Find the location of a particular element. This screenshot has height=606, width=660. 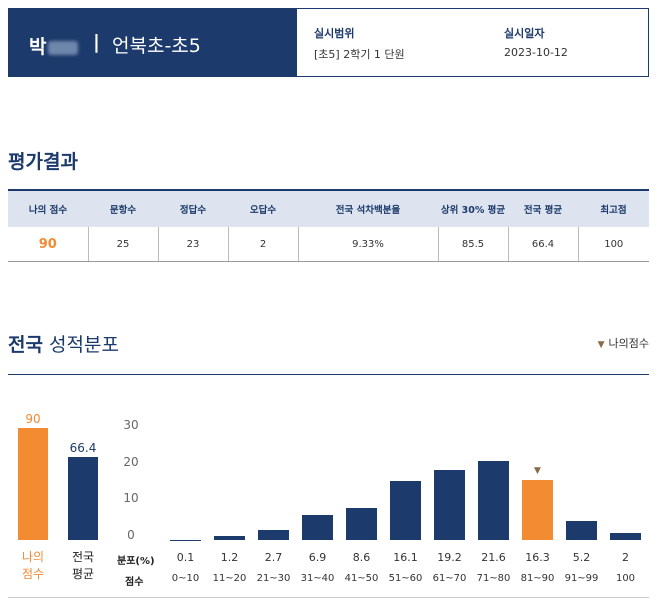

range-label-9: 91~99 is located at coordinates (581, 578).